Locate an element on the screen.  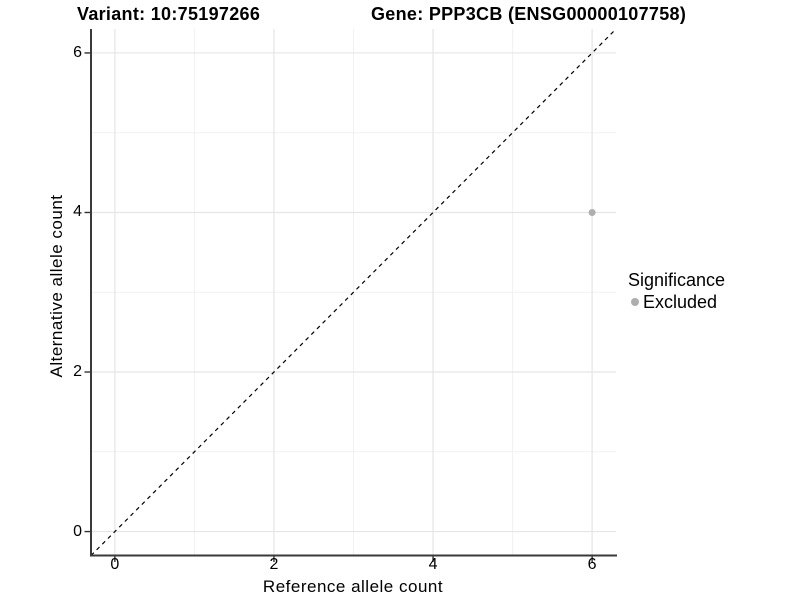
x-tick-label: 4 is located at coordinates (433, 564).